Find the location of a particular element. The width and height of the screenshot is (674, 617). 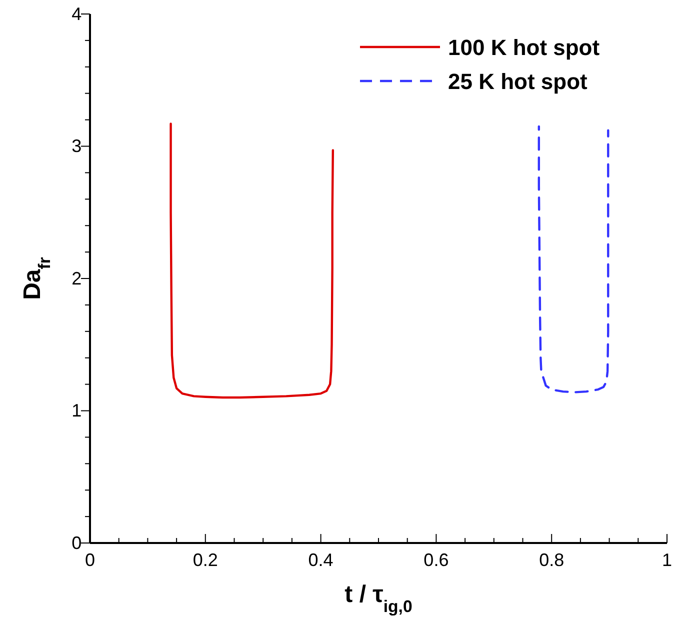

x-tick-label: 0 is located at coordinates (90, 560).